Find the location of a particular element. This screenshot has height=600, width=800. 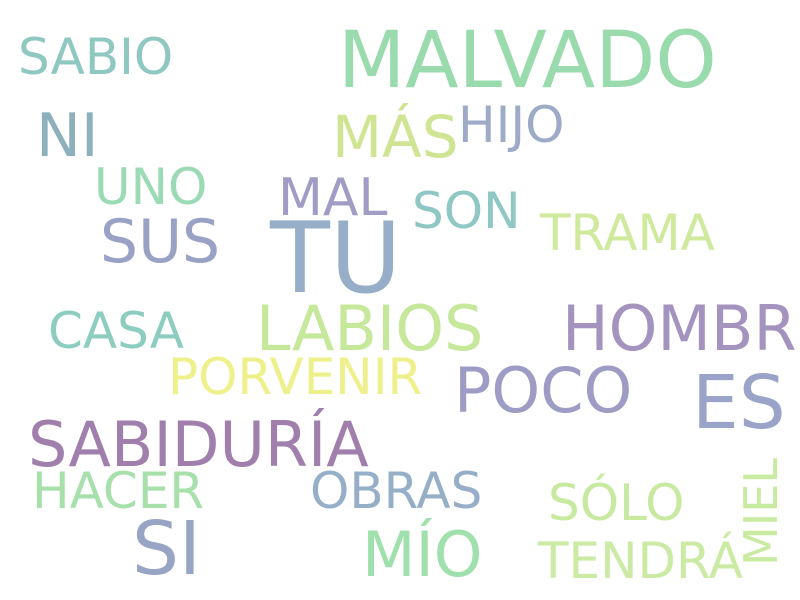

word-trama: TRAMA is located at coordinates (627, 233).